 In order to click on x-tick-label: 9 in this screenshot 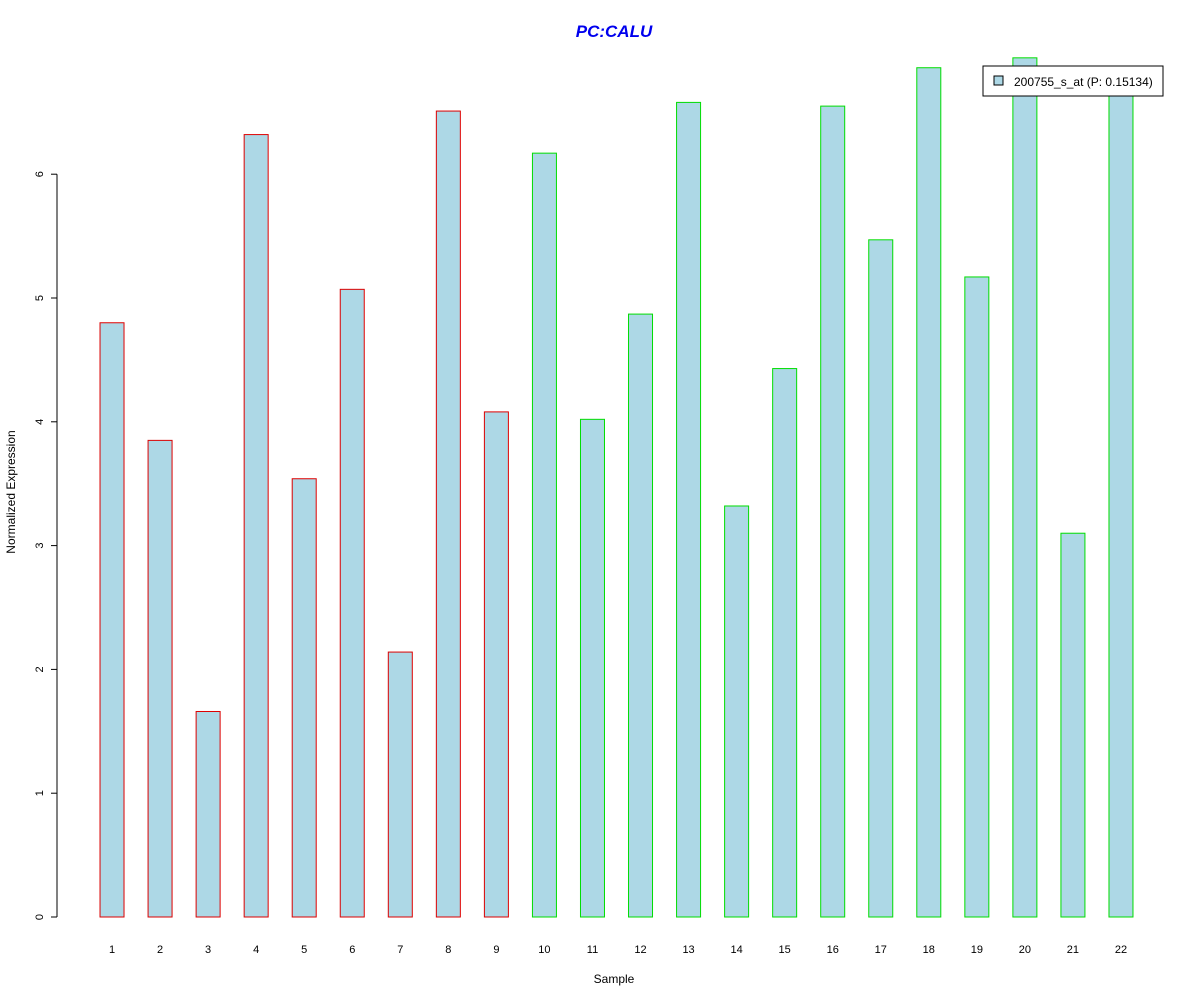, I will do `click(496, 950)`.